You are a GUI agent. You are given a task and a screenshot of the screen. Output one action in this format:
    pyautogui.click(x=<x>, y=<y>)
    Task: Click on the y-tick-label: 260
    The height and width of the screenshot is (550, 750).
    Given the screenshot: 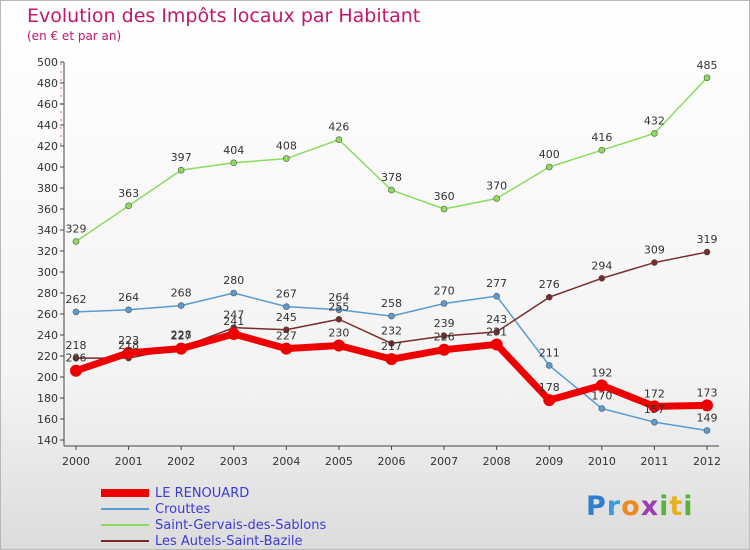 What is the action you would take?
    pyautogui.click(x=47, y=314)
    